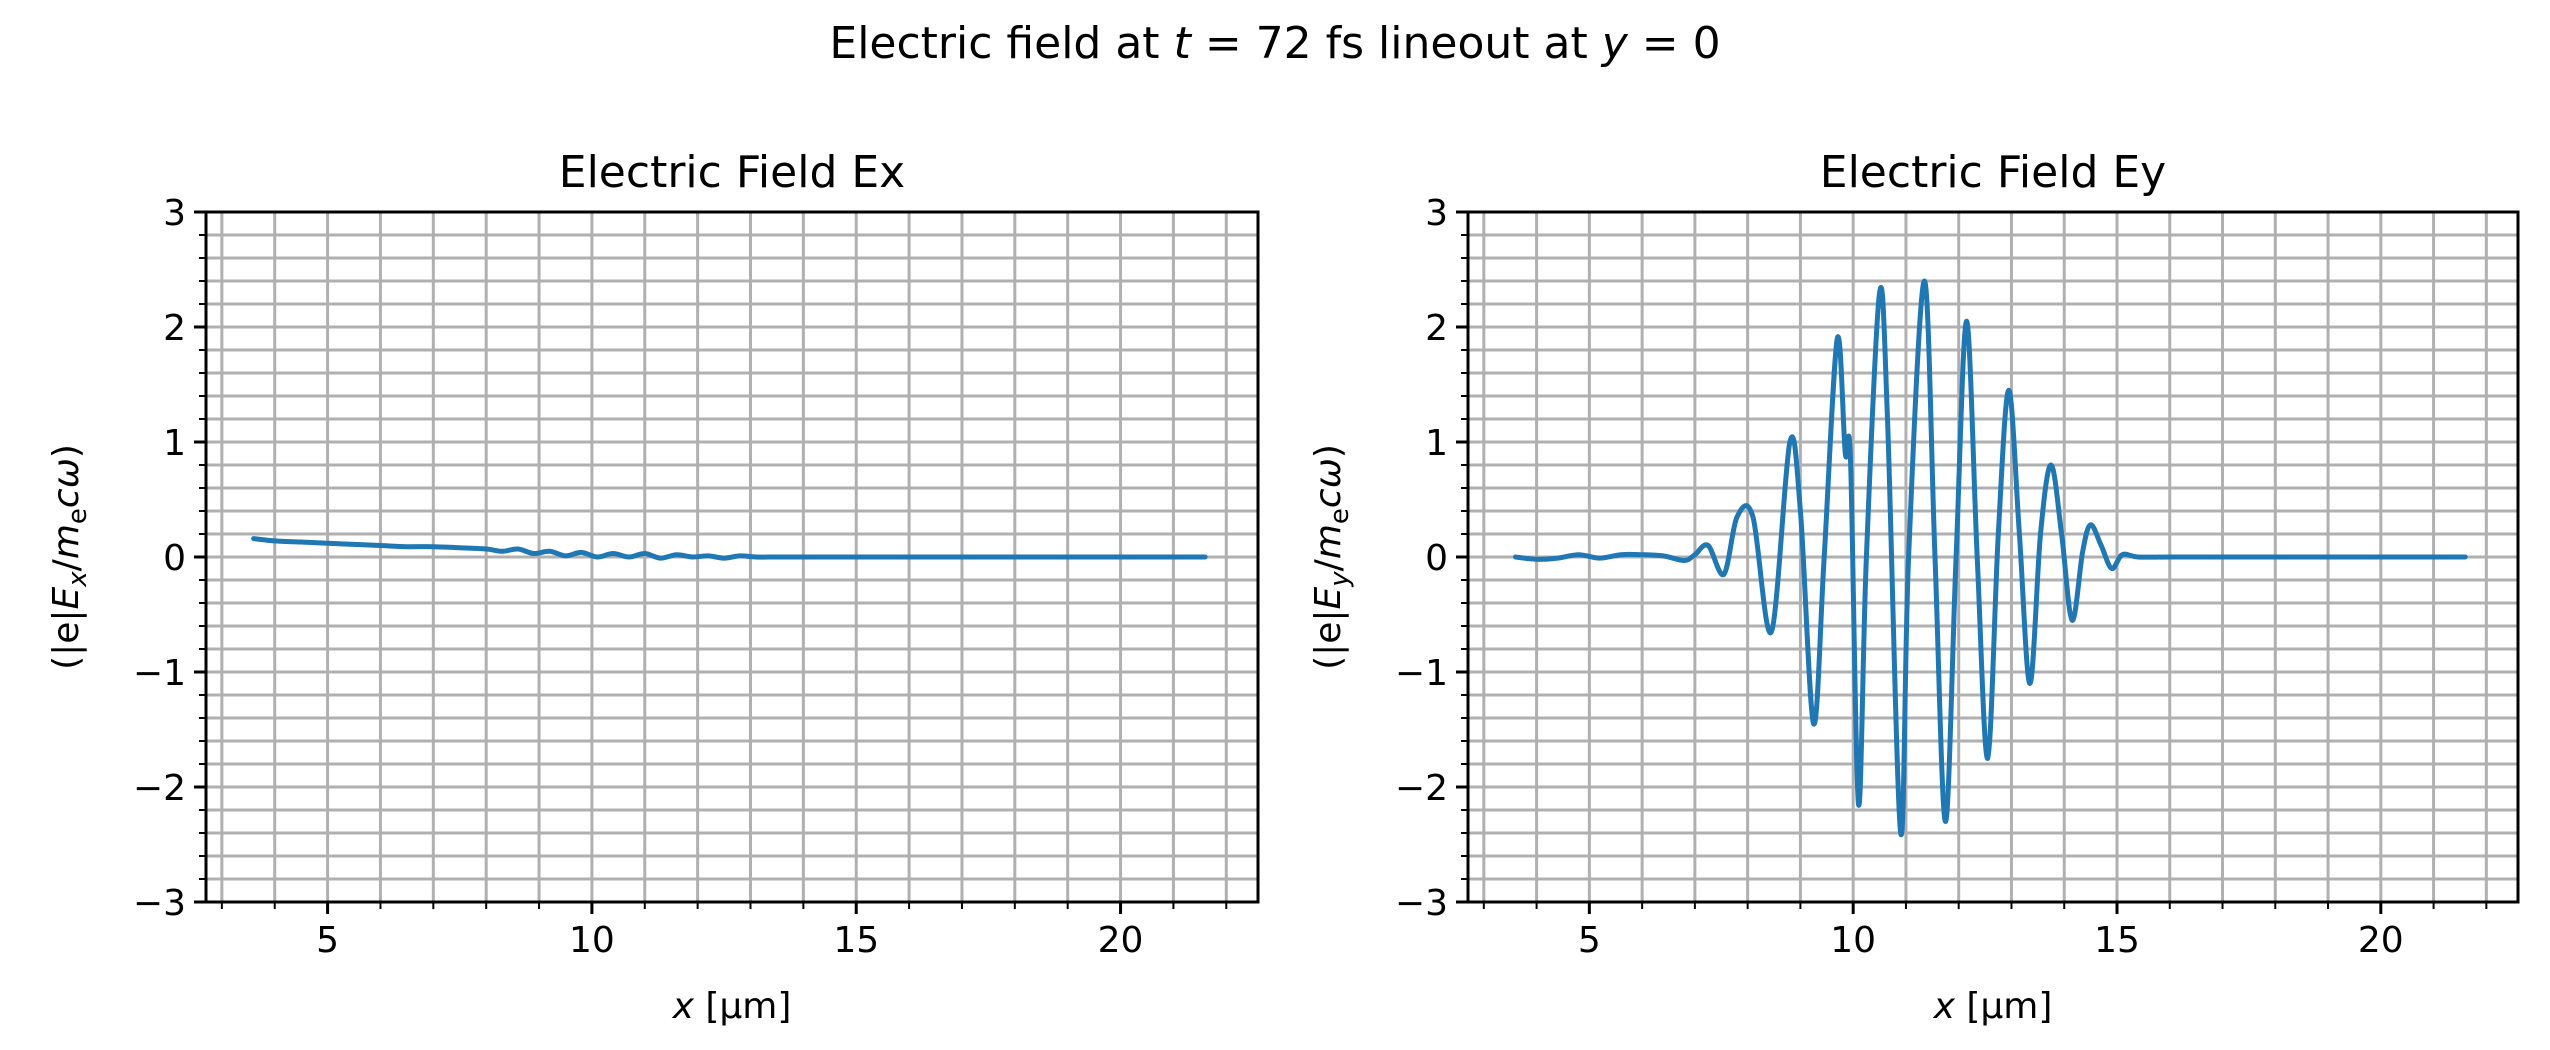 This screenshot has height=1050, width=2550. I want to click on panel-ex-xlabel: x [μm], so click(732, 1006).